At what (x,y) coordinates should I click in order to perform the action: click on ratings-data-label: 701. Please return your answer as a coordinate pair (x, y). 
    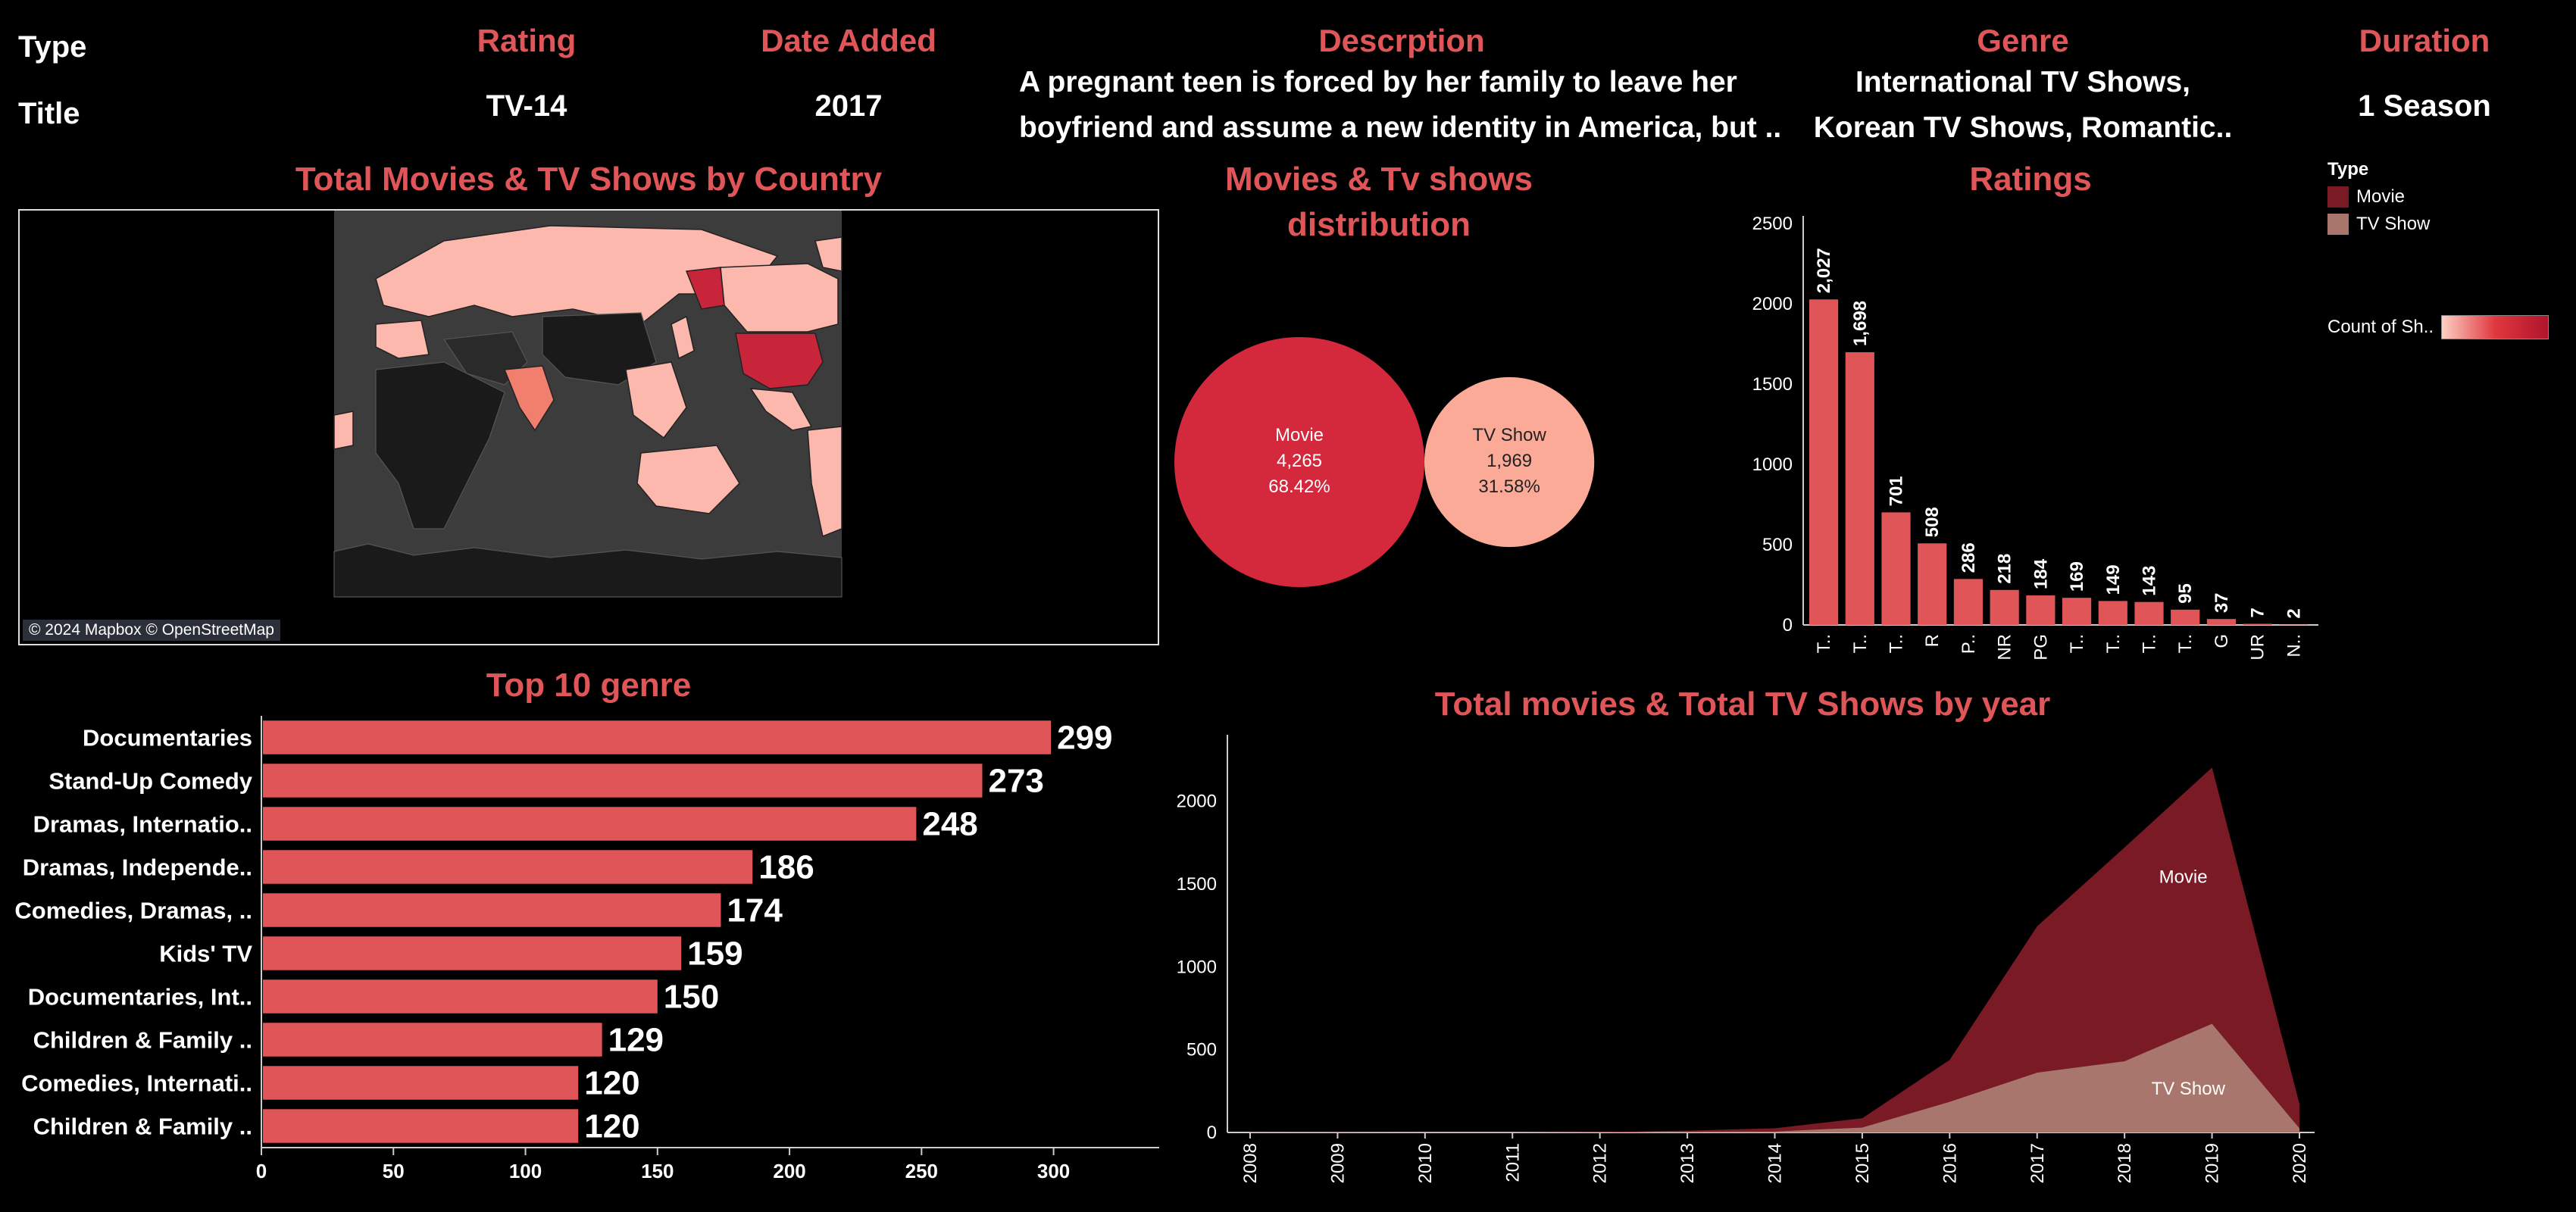
    Looking at the image, I should click on (1897, 491).